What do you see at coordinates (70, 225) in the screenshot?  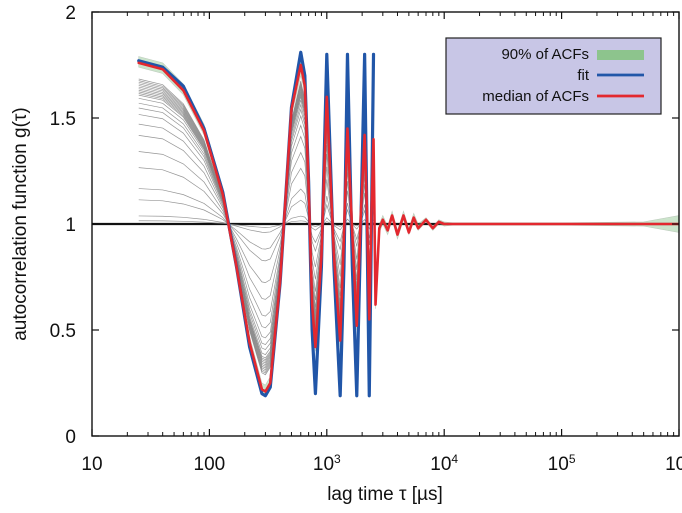 I see `y-tick-label: 1` at bounding box center [70, 225].